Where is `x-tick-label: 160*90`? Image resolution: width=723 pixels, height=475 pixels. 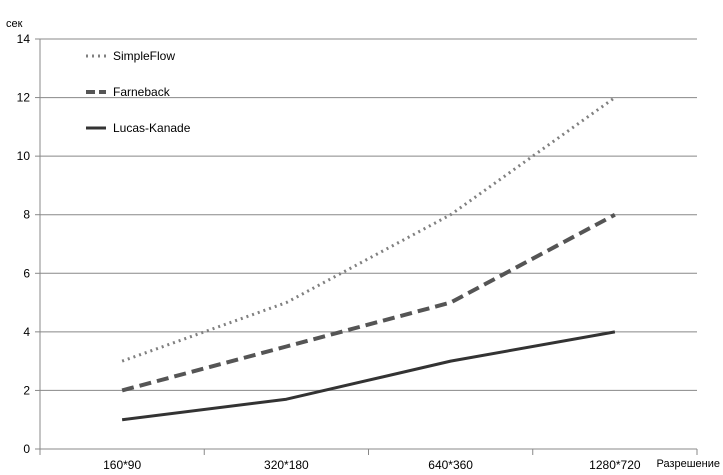 x-tick-label: 160*90 is located at coordinates (122, 465).